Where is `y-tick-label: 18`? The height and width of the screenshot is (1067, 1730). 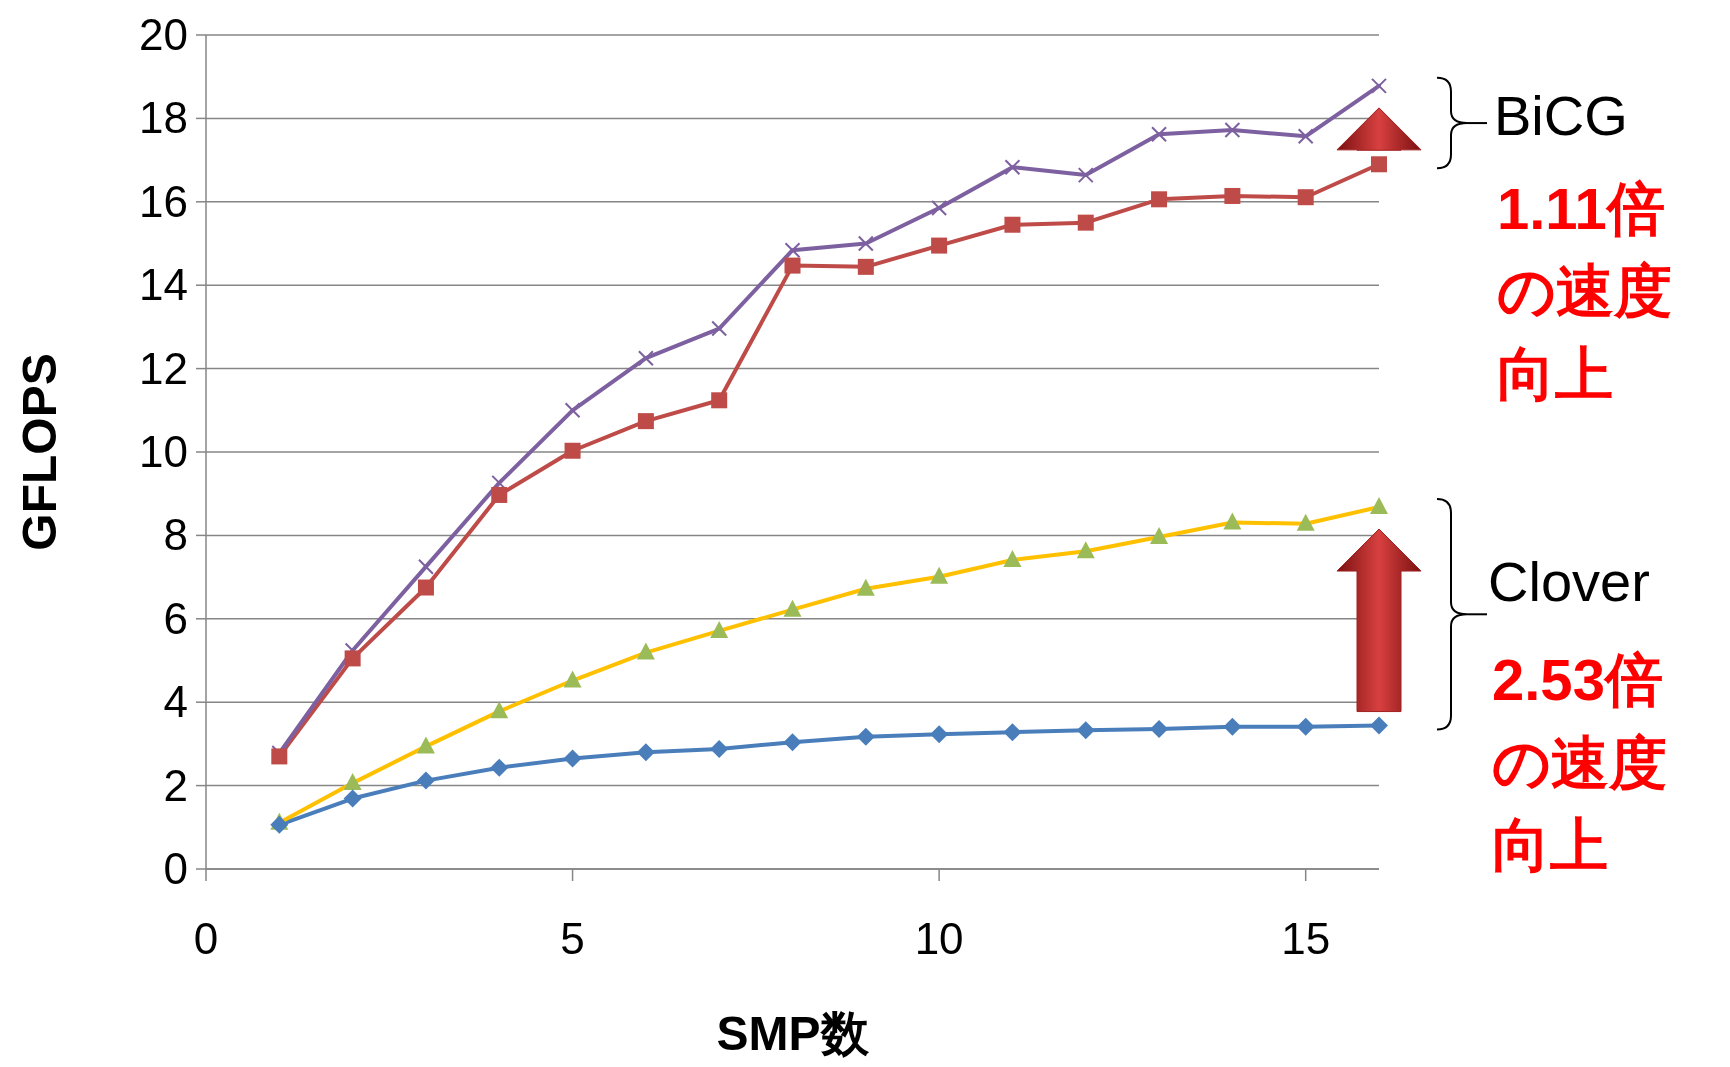 y-tick-label: 18 is located at coordinates (163, 118).